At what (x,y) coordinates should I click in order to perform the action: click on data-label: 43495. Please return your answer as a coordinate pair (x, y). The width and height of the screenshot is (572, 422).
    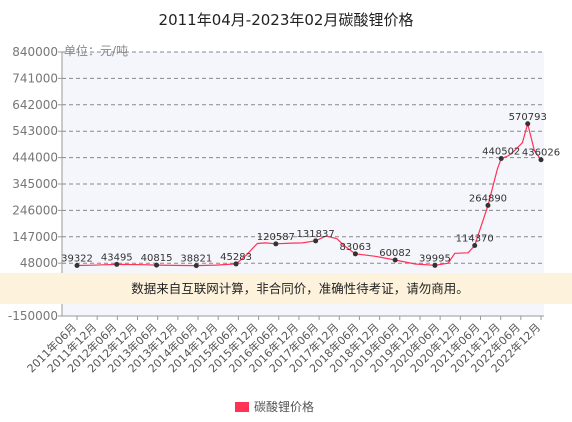
    Looking at the image, I should click on (117, 257).